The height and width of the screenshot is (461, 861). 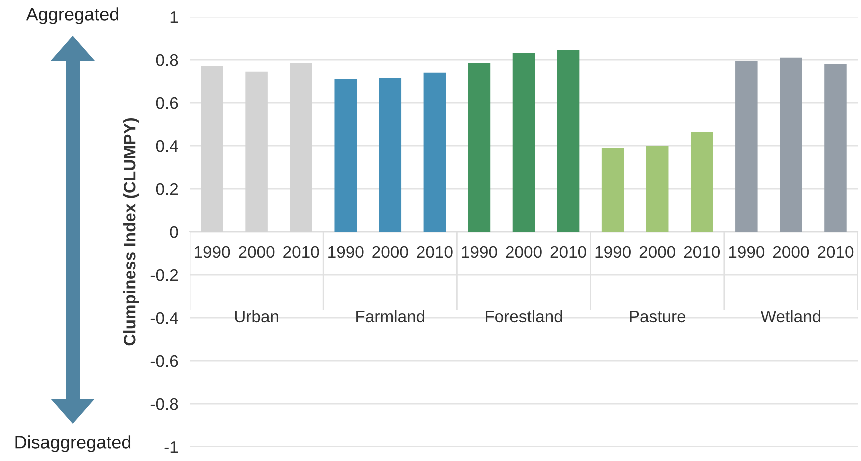 I want to click on y-tick-label: -0.2, so click(x=164, y=275).